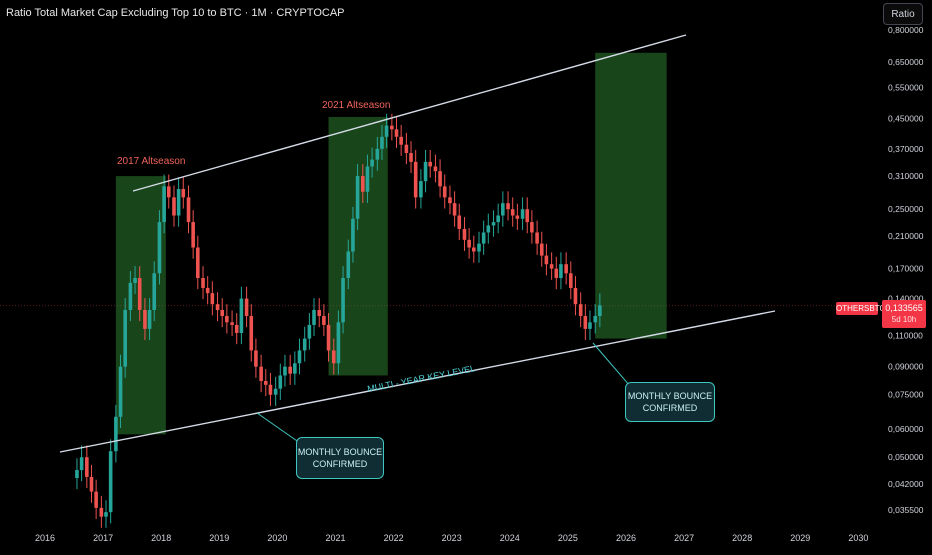 This screenshot has width=932, height=555. What do you see at coordinates (394, 538) in the screenshot?
I see `x-tick-label: 2022` at bounding box center [394, 538].